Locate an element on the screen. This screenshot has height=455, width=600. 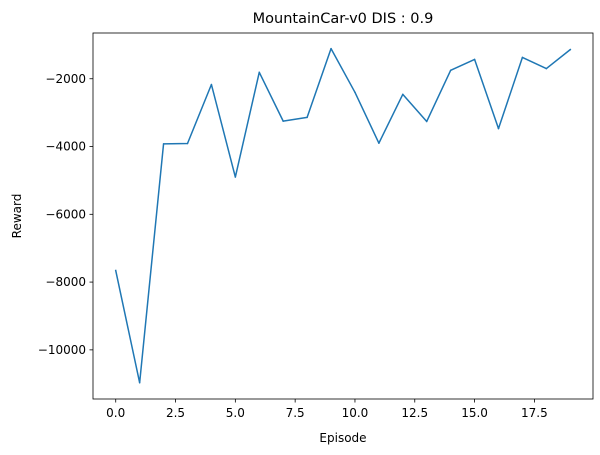
y-tick-label: −10000 is located at coordinates (62, 350).